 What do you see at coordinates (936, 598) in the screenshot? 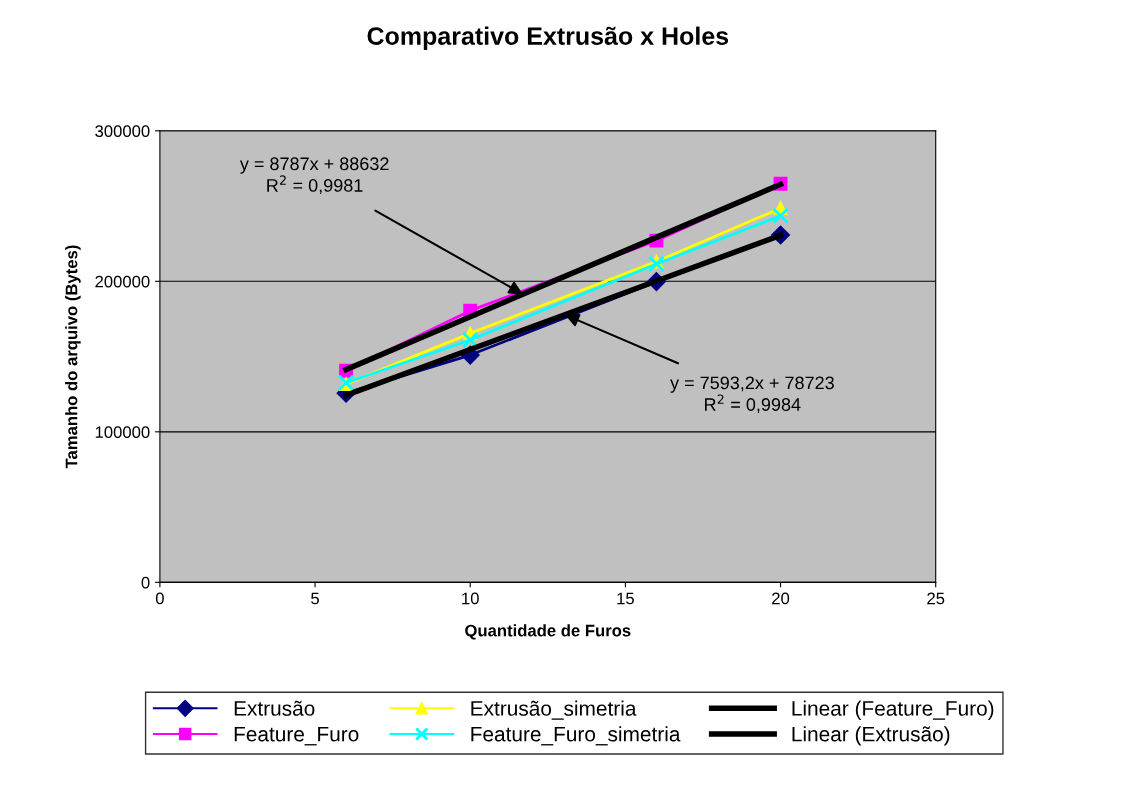
I see `x-tick-label: 25` at bounding box center [936, 598].